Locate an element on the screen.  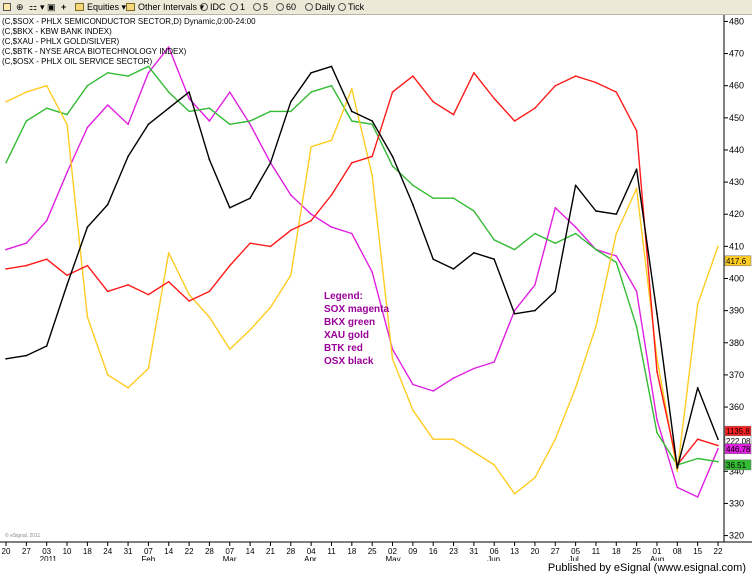
other-intervals-button: Other Intervals ▾ is located at coordinates (165, 7).